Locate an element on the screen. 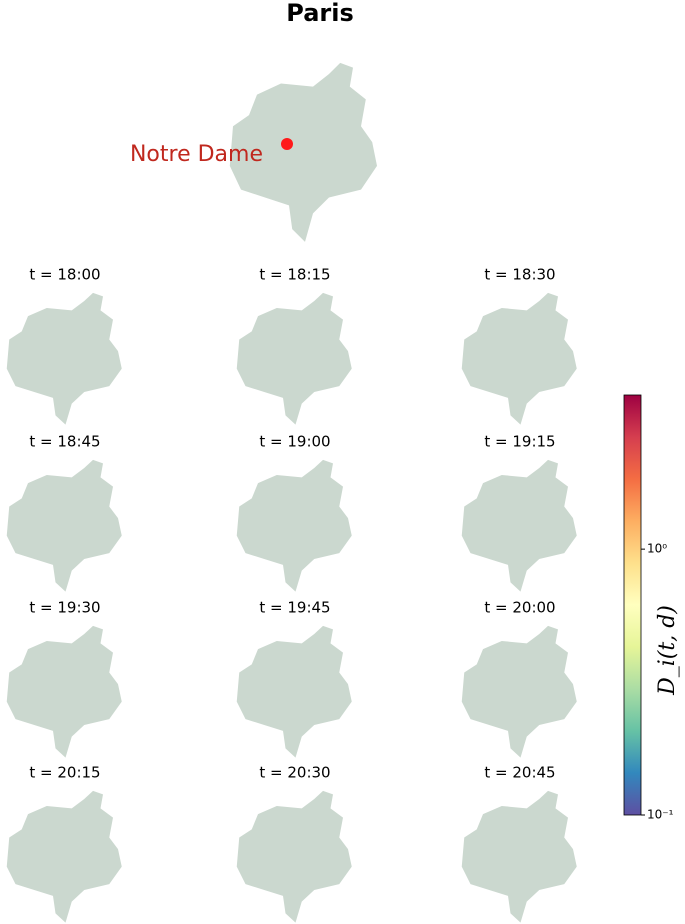 Image resolution: width=685 pixels, height=924 pixels. panel-label: t = 18:45 is located at coordinates (64, 442).